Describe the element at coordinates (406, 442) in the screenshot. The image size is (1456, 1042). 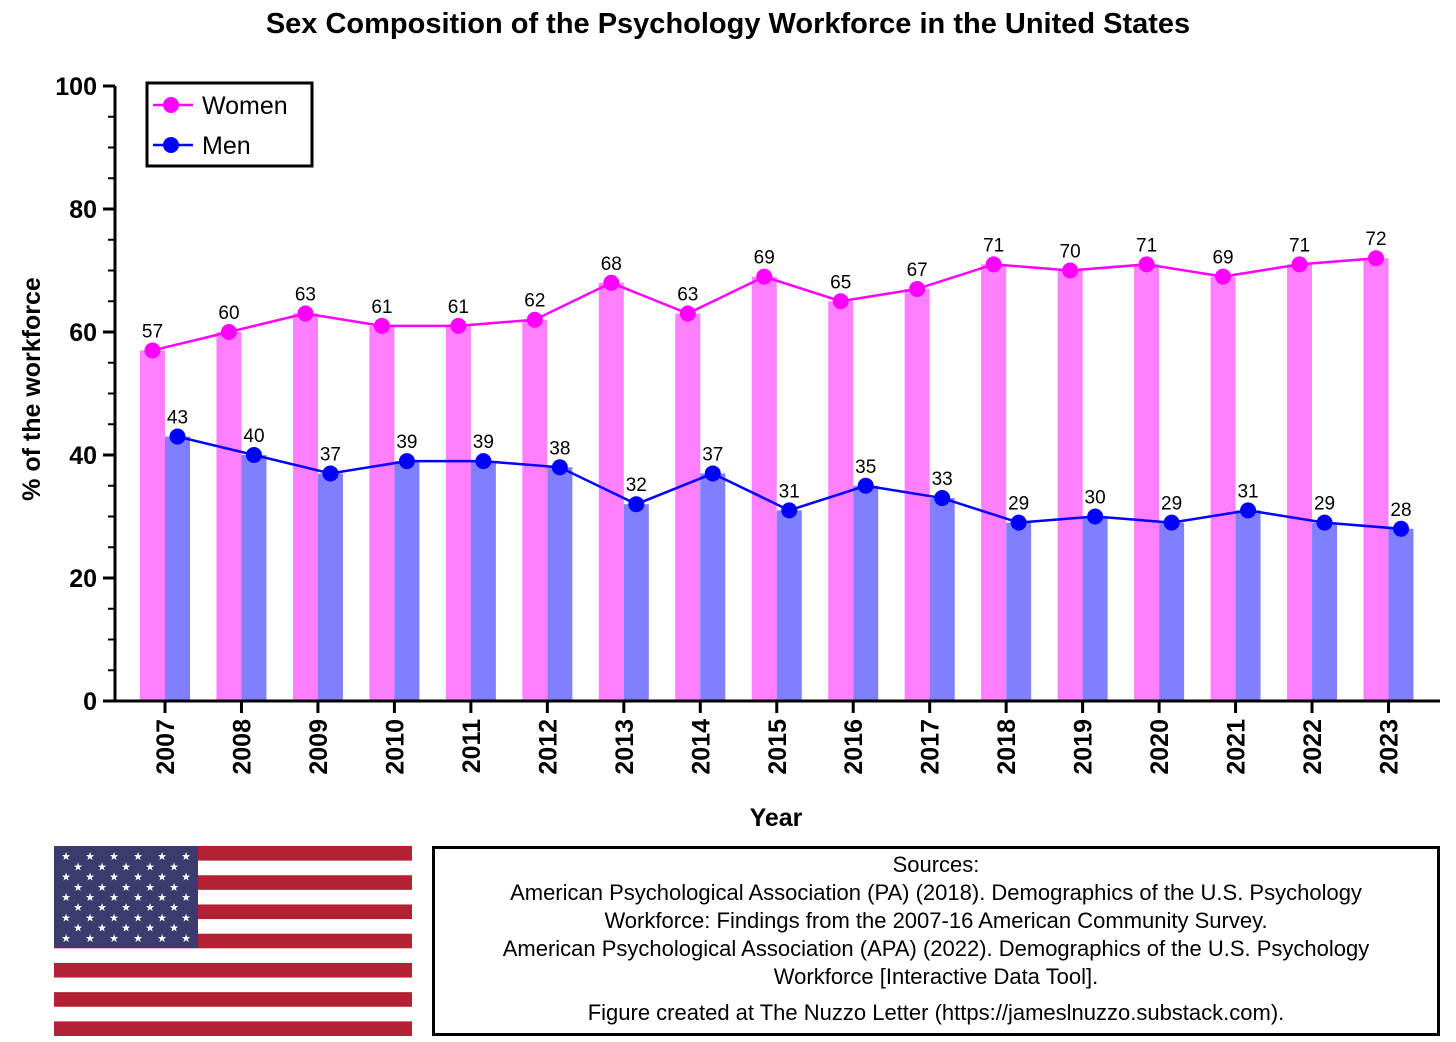
I see `data-label-men: 39` at that location.